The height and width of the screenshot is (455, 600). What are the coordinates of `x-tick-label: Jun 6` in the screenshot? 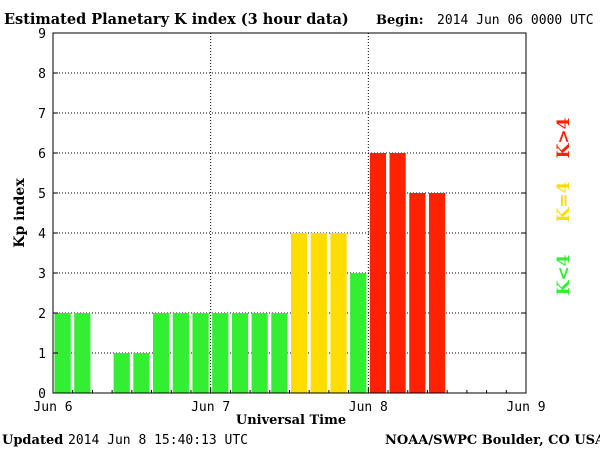 It's located at (52, 407).